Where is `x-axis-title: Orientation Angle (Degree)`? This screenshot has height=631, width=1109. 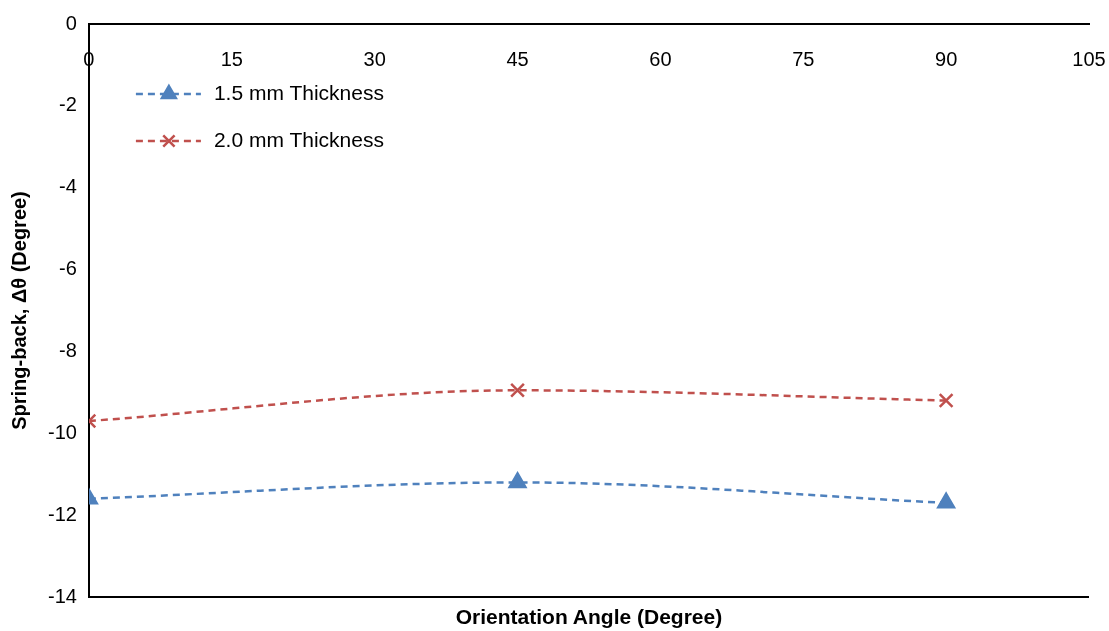
x-axis-title: Orientation Angle (Degree) is located at coordinates (589, 617).